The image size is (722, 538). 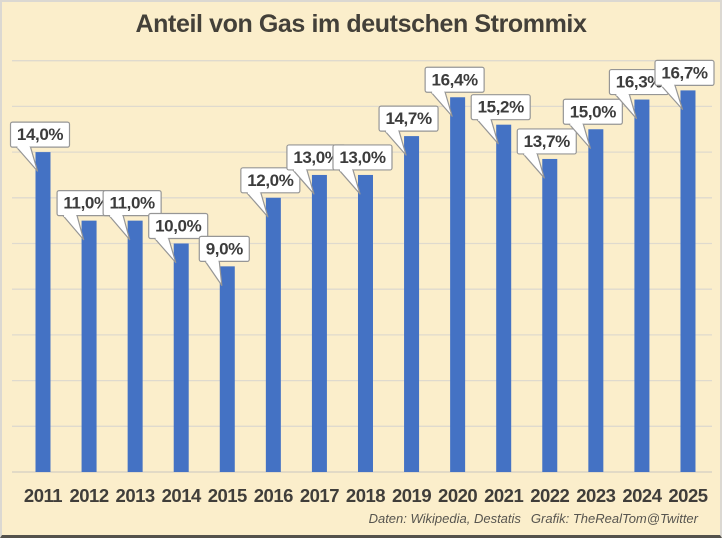 I want to click on bar-2015, so click(x=227, y=369).